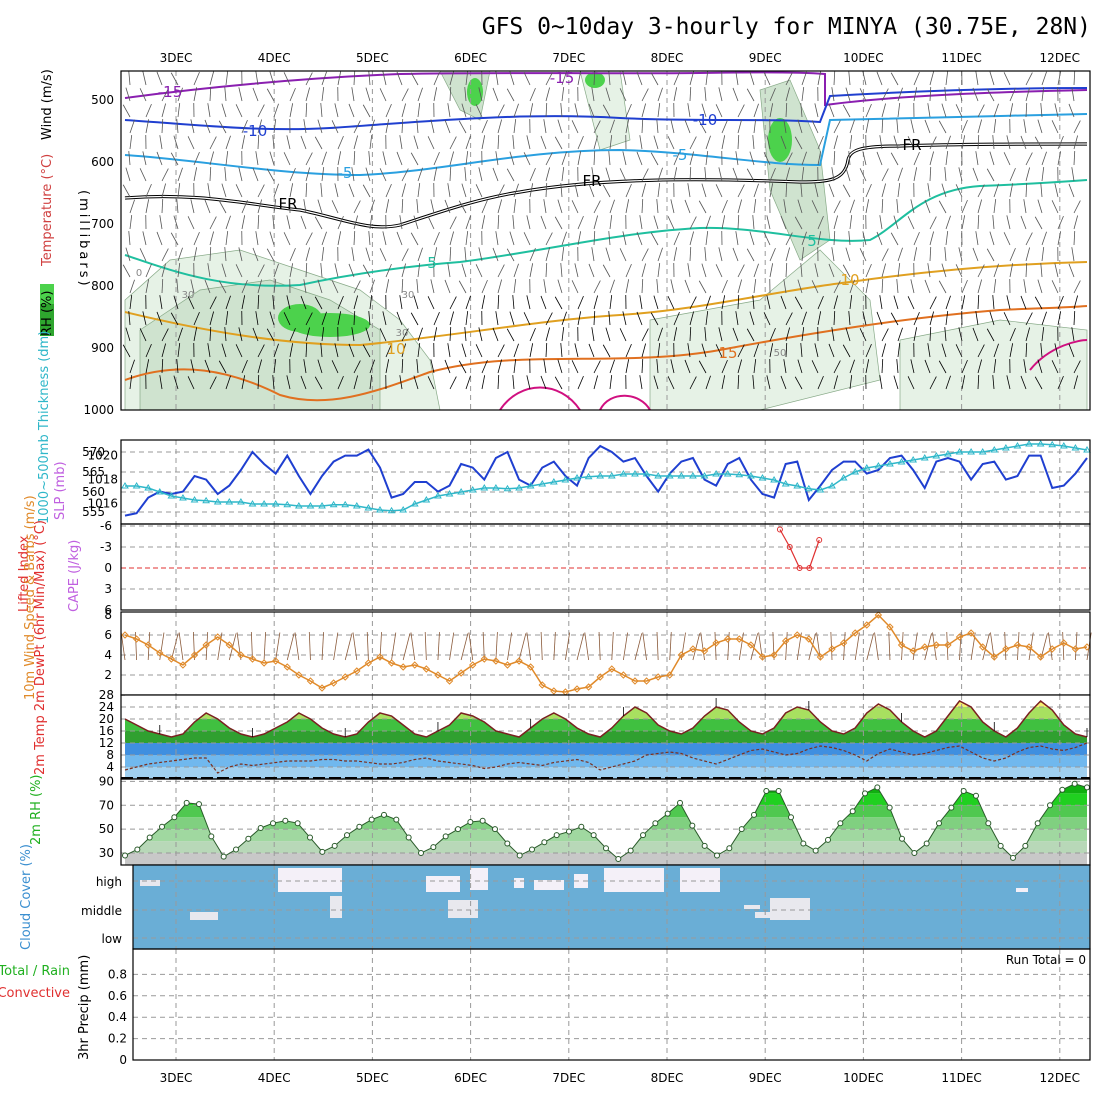  What do you see at coordinates (605, 567) in the screenshot?
I see `lifted-panel-frame` at bounding box center [605, 567].